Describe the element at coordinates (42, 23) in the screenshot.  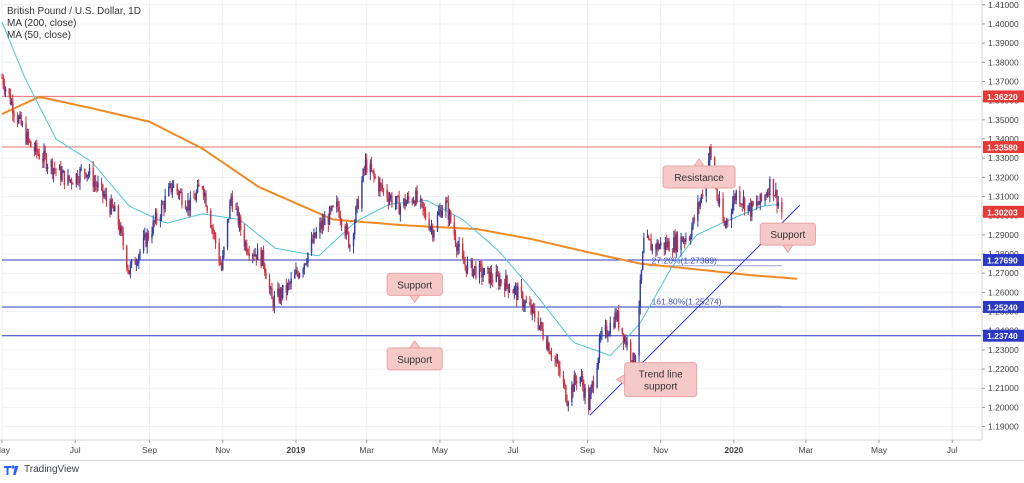
I see `indicator-ma200-label: MA (200, close)` at that location.